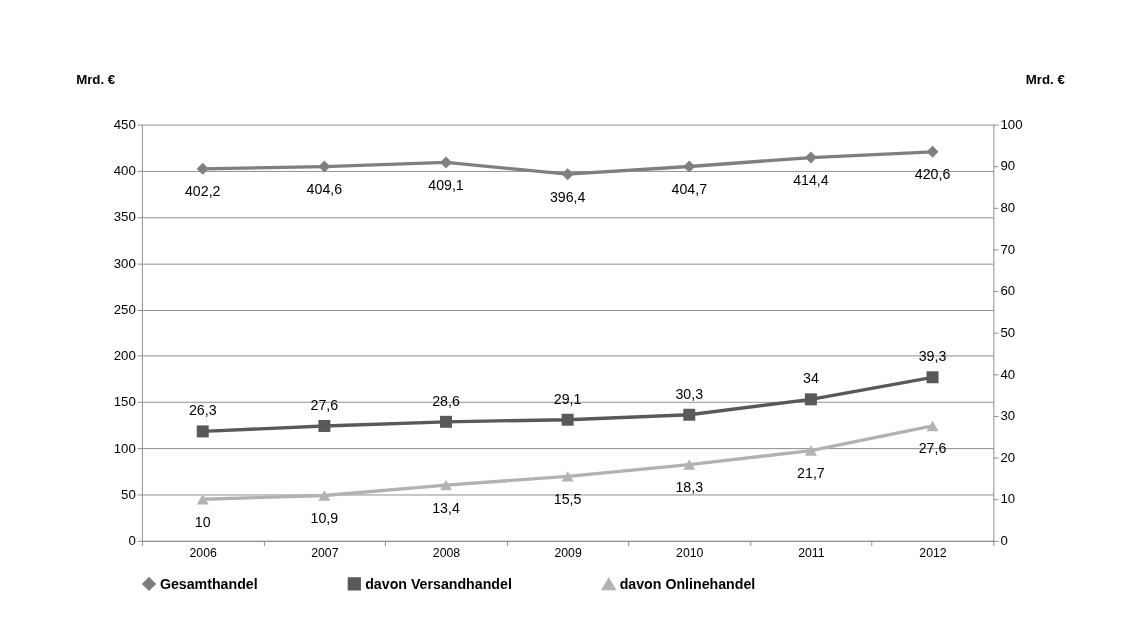  What do you see at coordinates (96, 80) in the screenshot?
I see `y-axis-title: Mrd. €` at bounding box center [96, 80].